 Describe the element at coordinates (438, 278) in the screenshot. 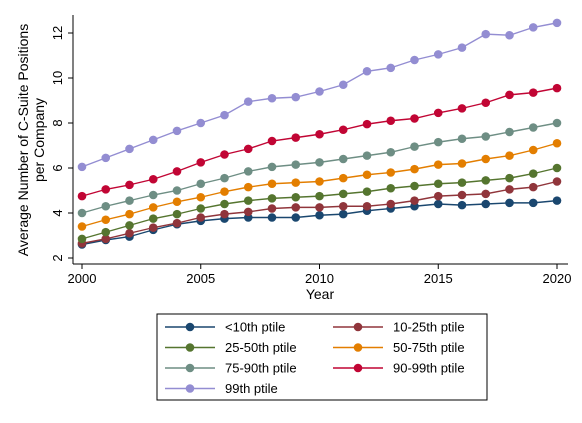

I see `x-tick-label: 2015` at that location.